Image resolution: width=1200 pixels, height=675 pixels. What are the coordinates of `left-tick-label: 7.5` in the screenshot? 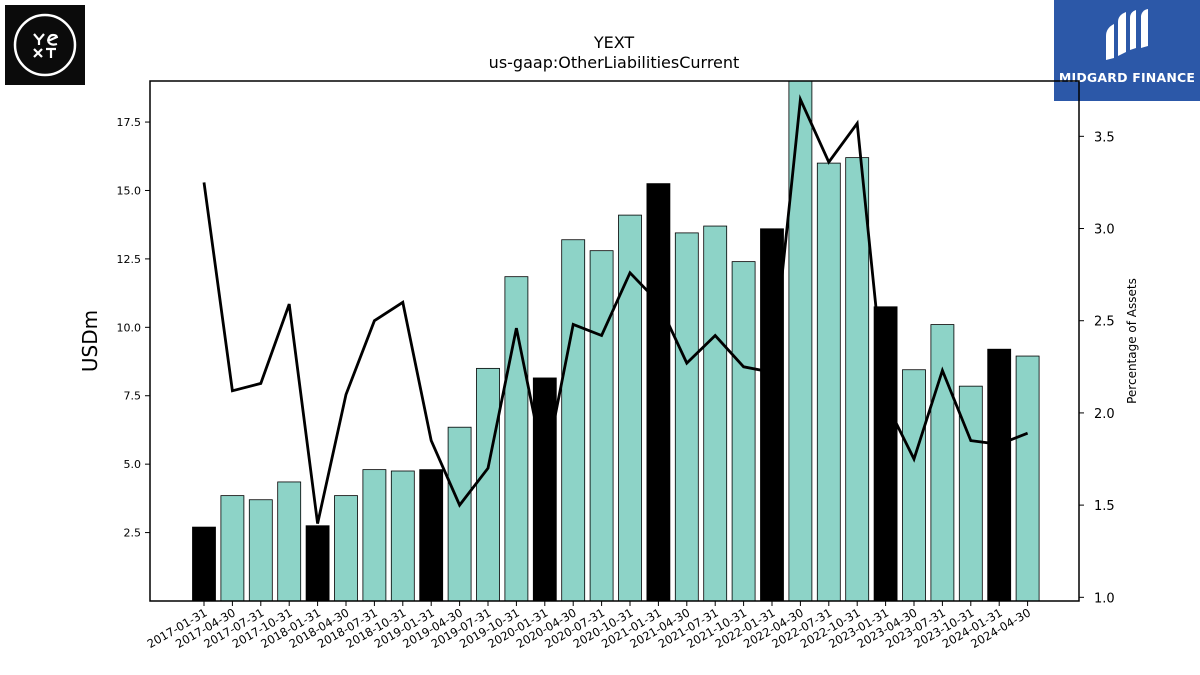 It's located at (133, 396).